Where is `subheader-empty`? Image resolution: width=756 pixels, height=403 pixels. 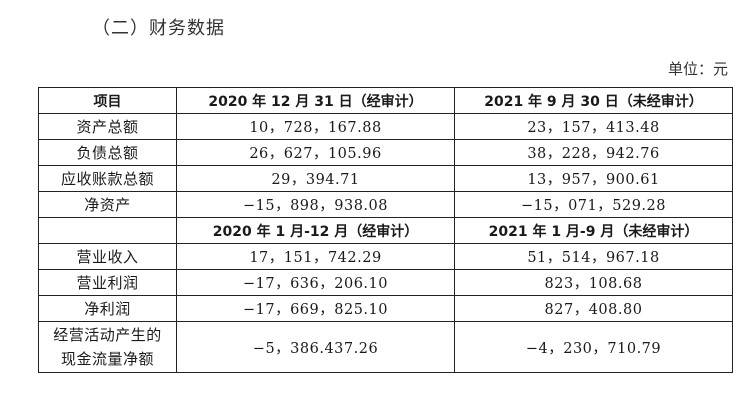
subheader-empty is located at coordinates (107, 230).